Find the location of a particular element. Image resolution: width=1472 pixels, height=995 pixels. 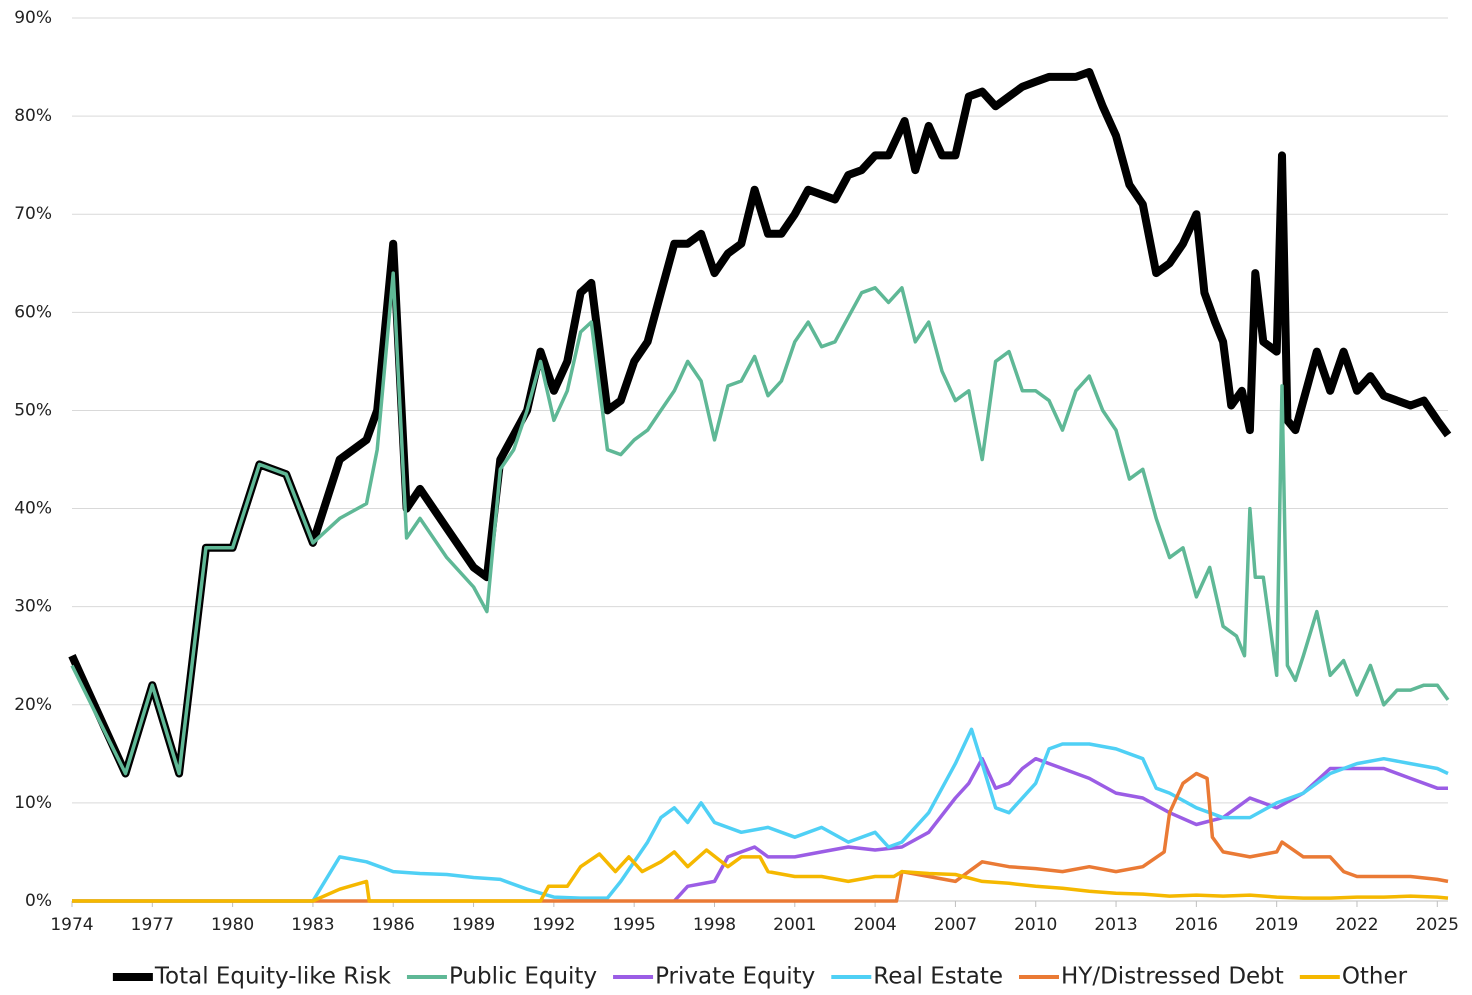

x-tick-label: 1989 is located at coordinates (473, 925).